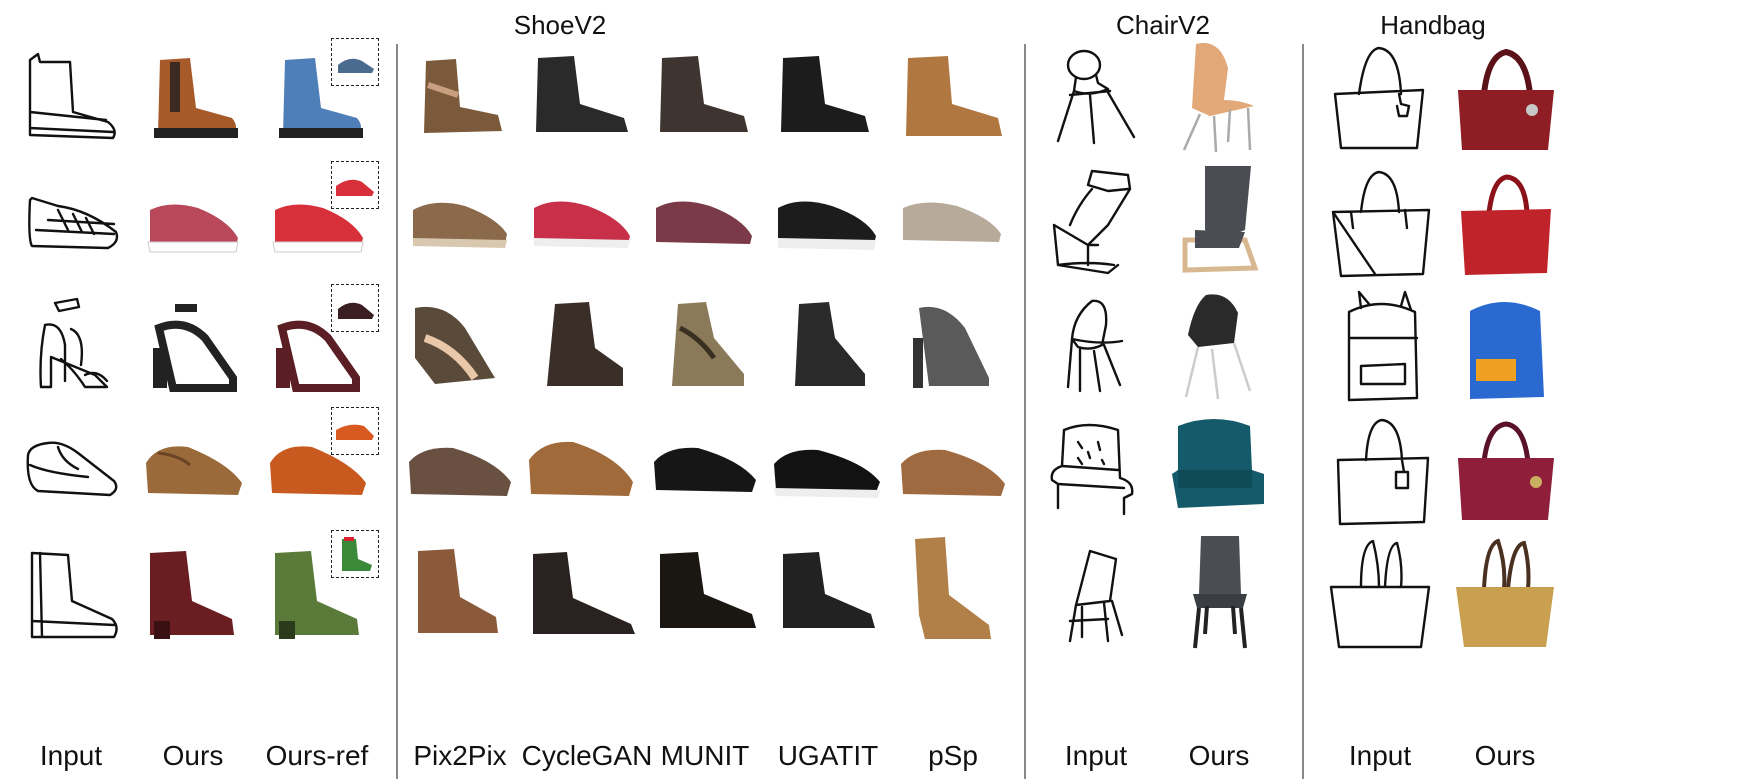  What do you see at coordinates (192, 348) in the screenshot?
I see `shoe-ours-sandal` at bounding box center [192, 348].